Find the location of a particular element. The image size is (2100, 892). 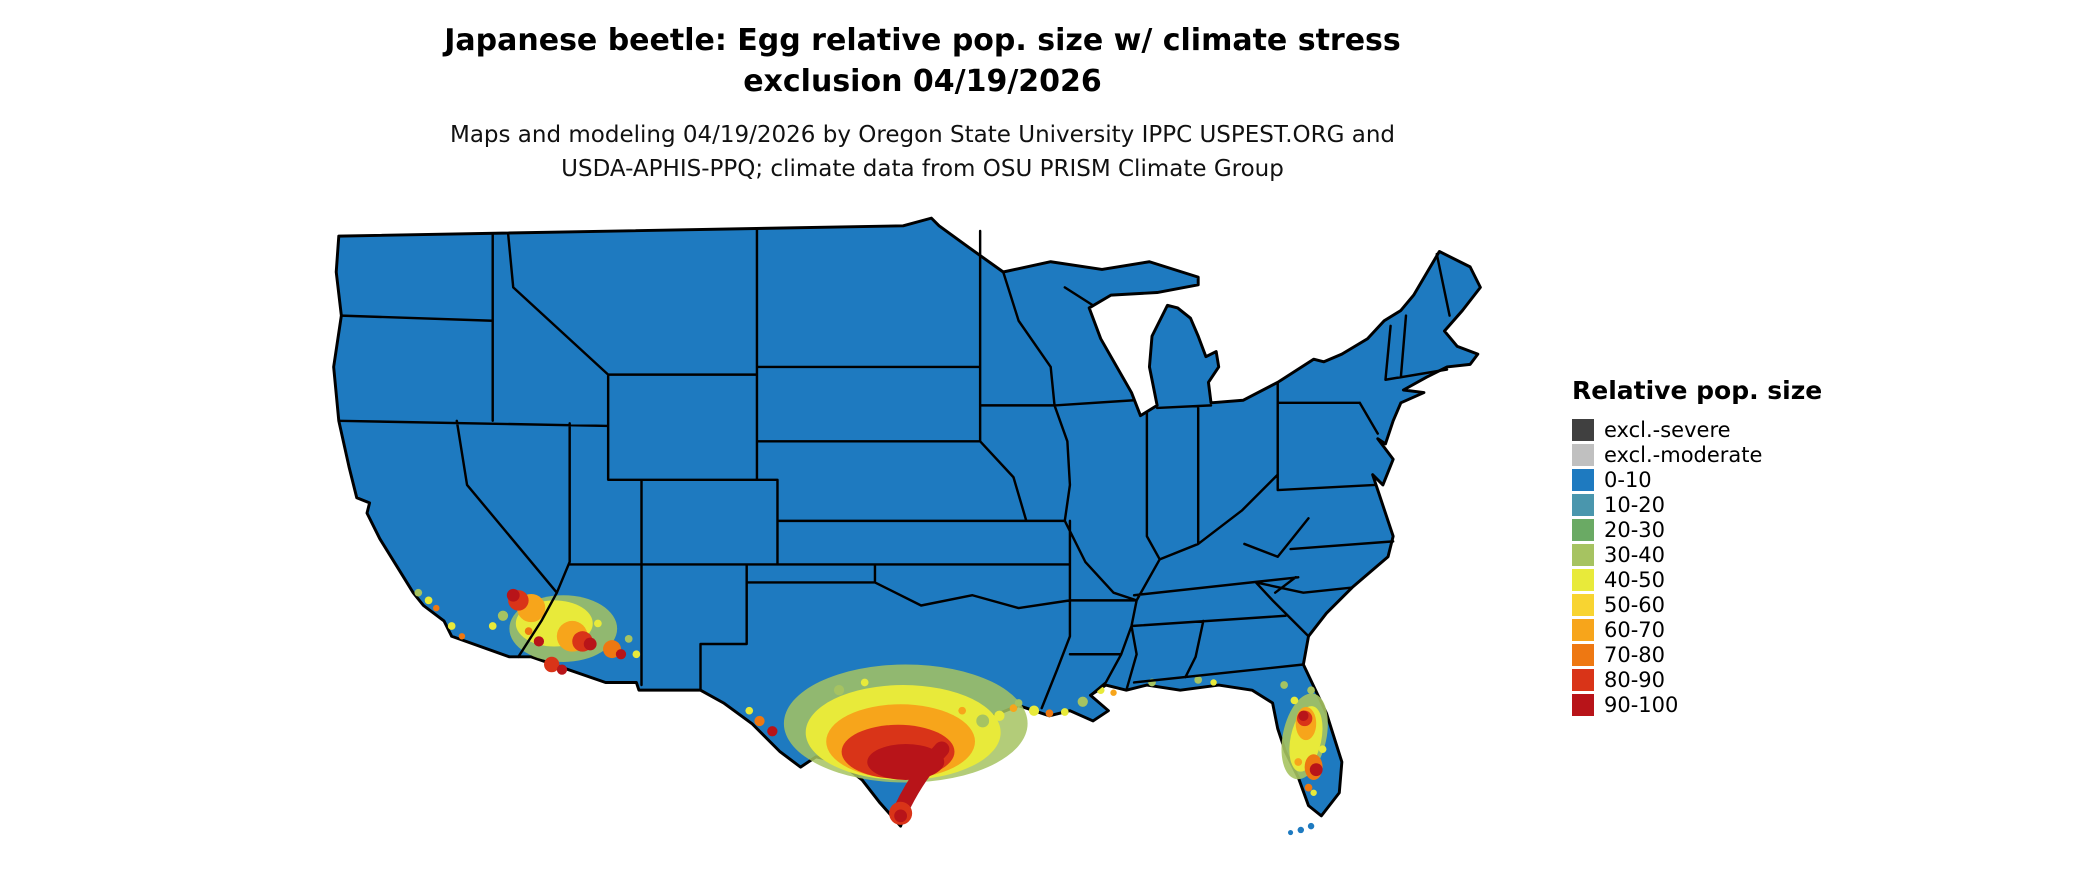

legend-row: 10-20 is located at coordinates (1697, 504).